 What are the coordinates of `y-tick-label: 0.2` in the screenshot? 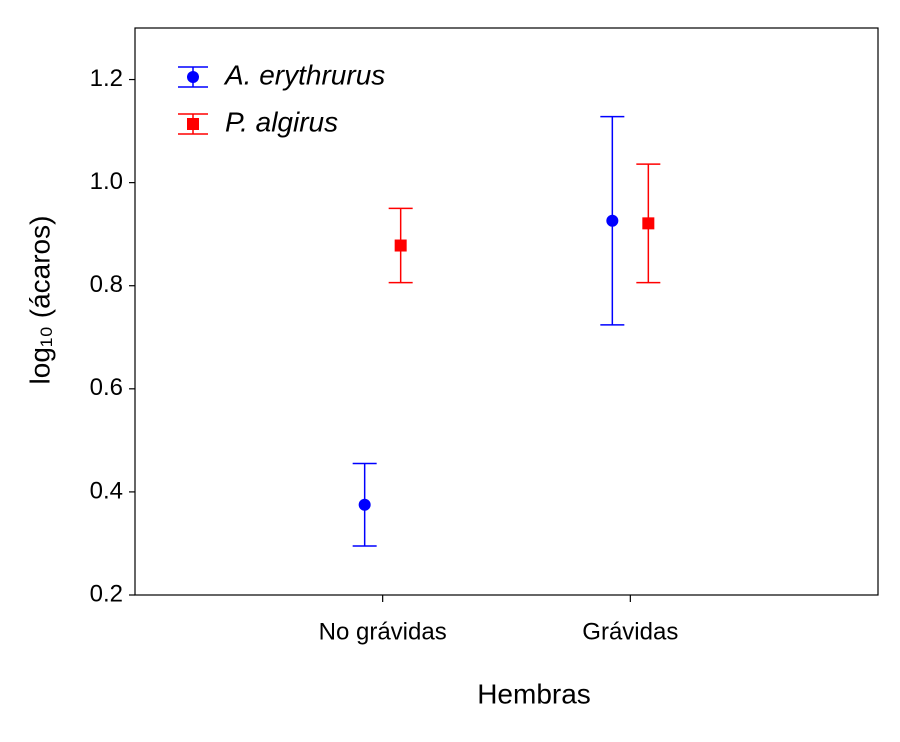 It's located at (106, 593).